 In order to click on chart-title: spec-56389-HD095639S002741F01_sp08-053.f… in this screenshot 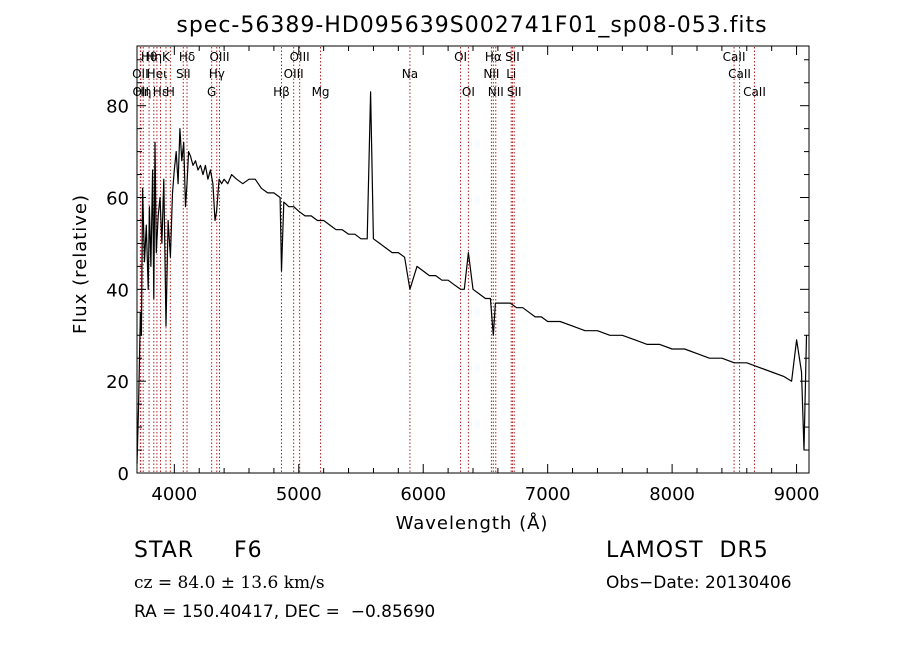, I will do `click(471, 25)`.